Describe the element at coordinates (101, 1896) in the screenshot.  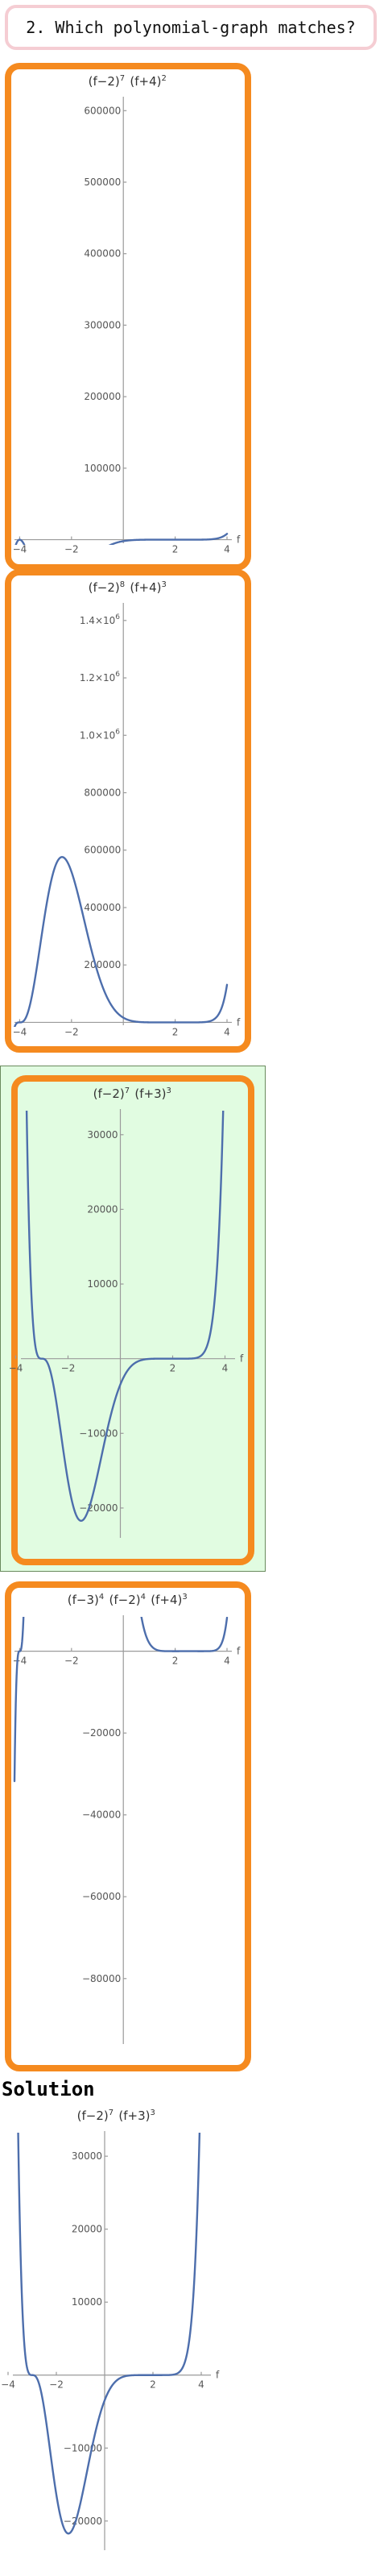
I see `y-tick-label: −60000` at that location.